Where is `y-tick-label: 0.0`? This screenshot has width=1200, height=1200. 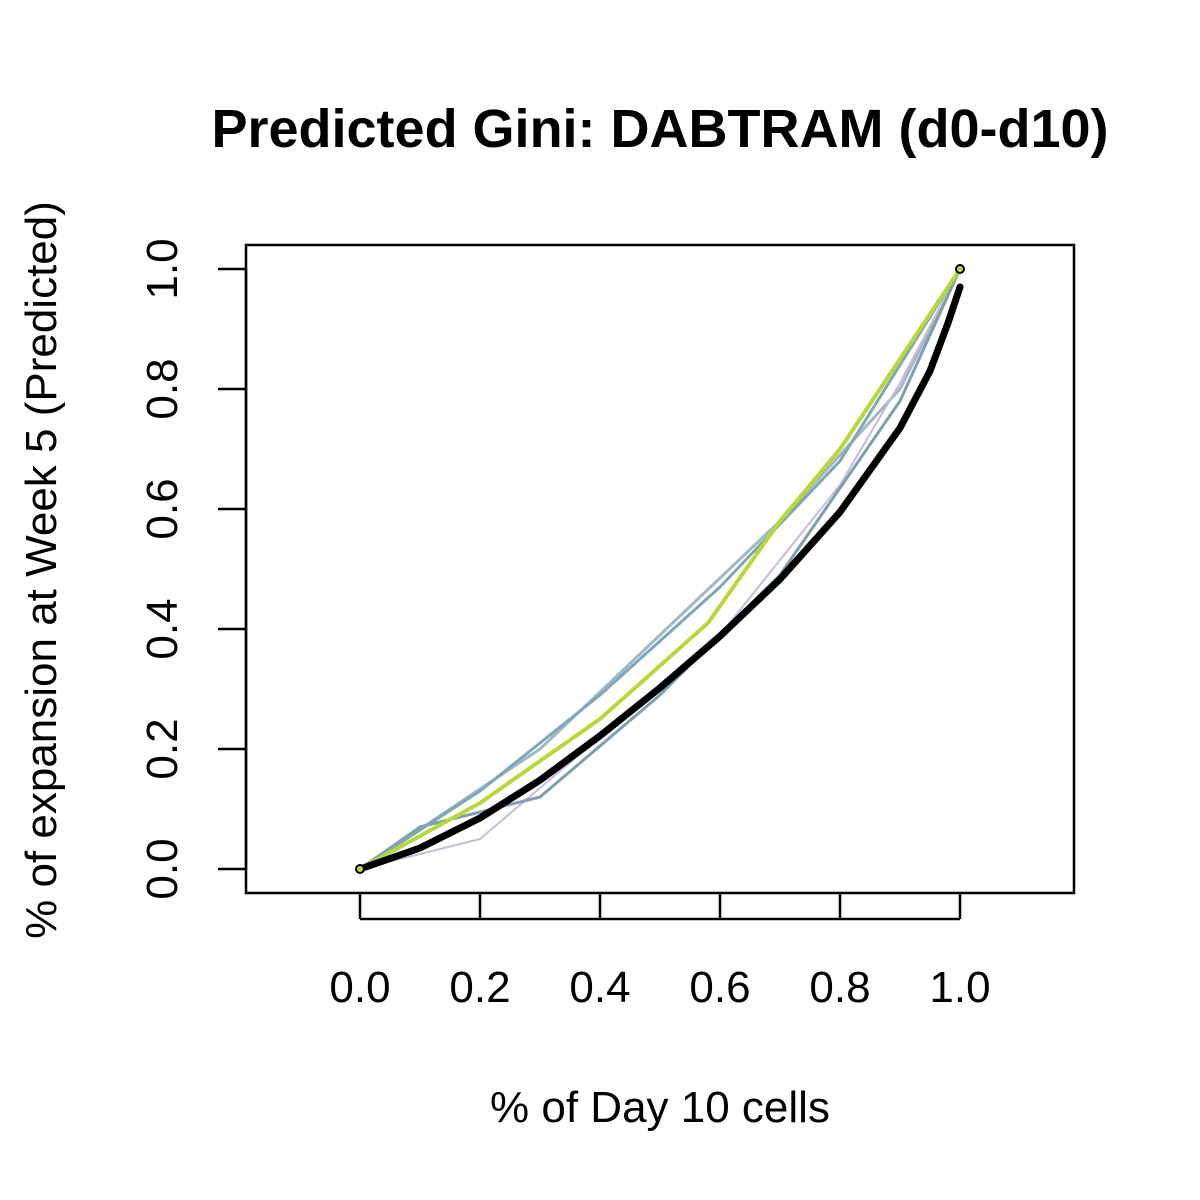 y-tick-label: 0.0 is located at coordinates (162, 868).